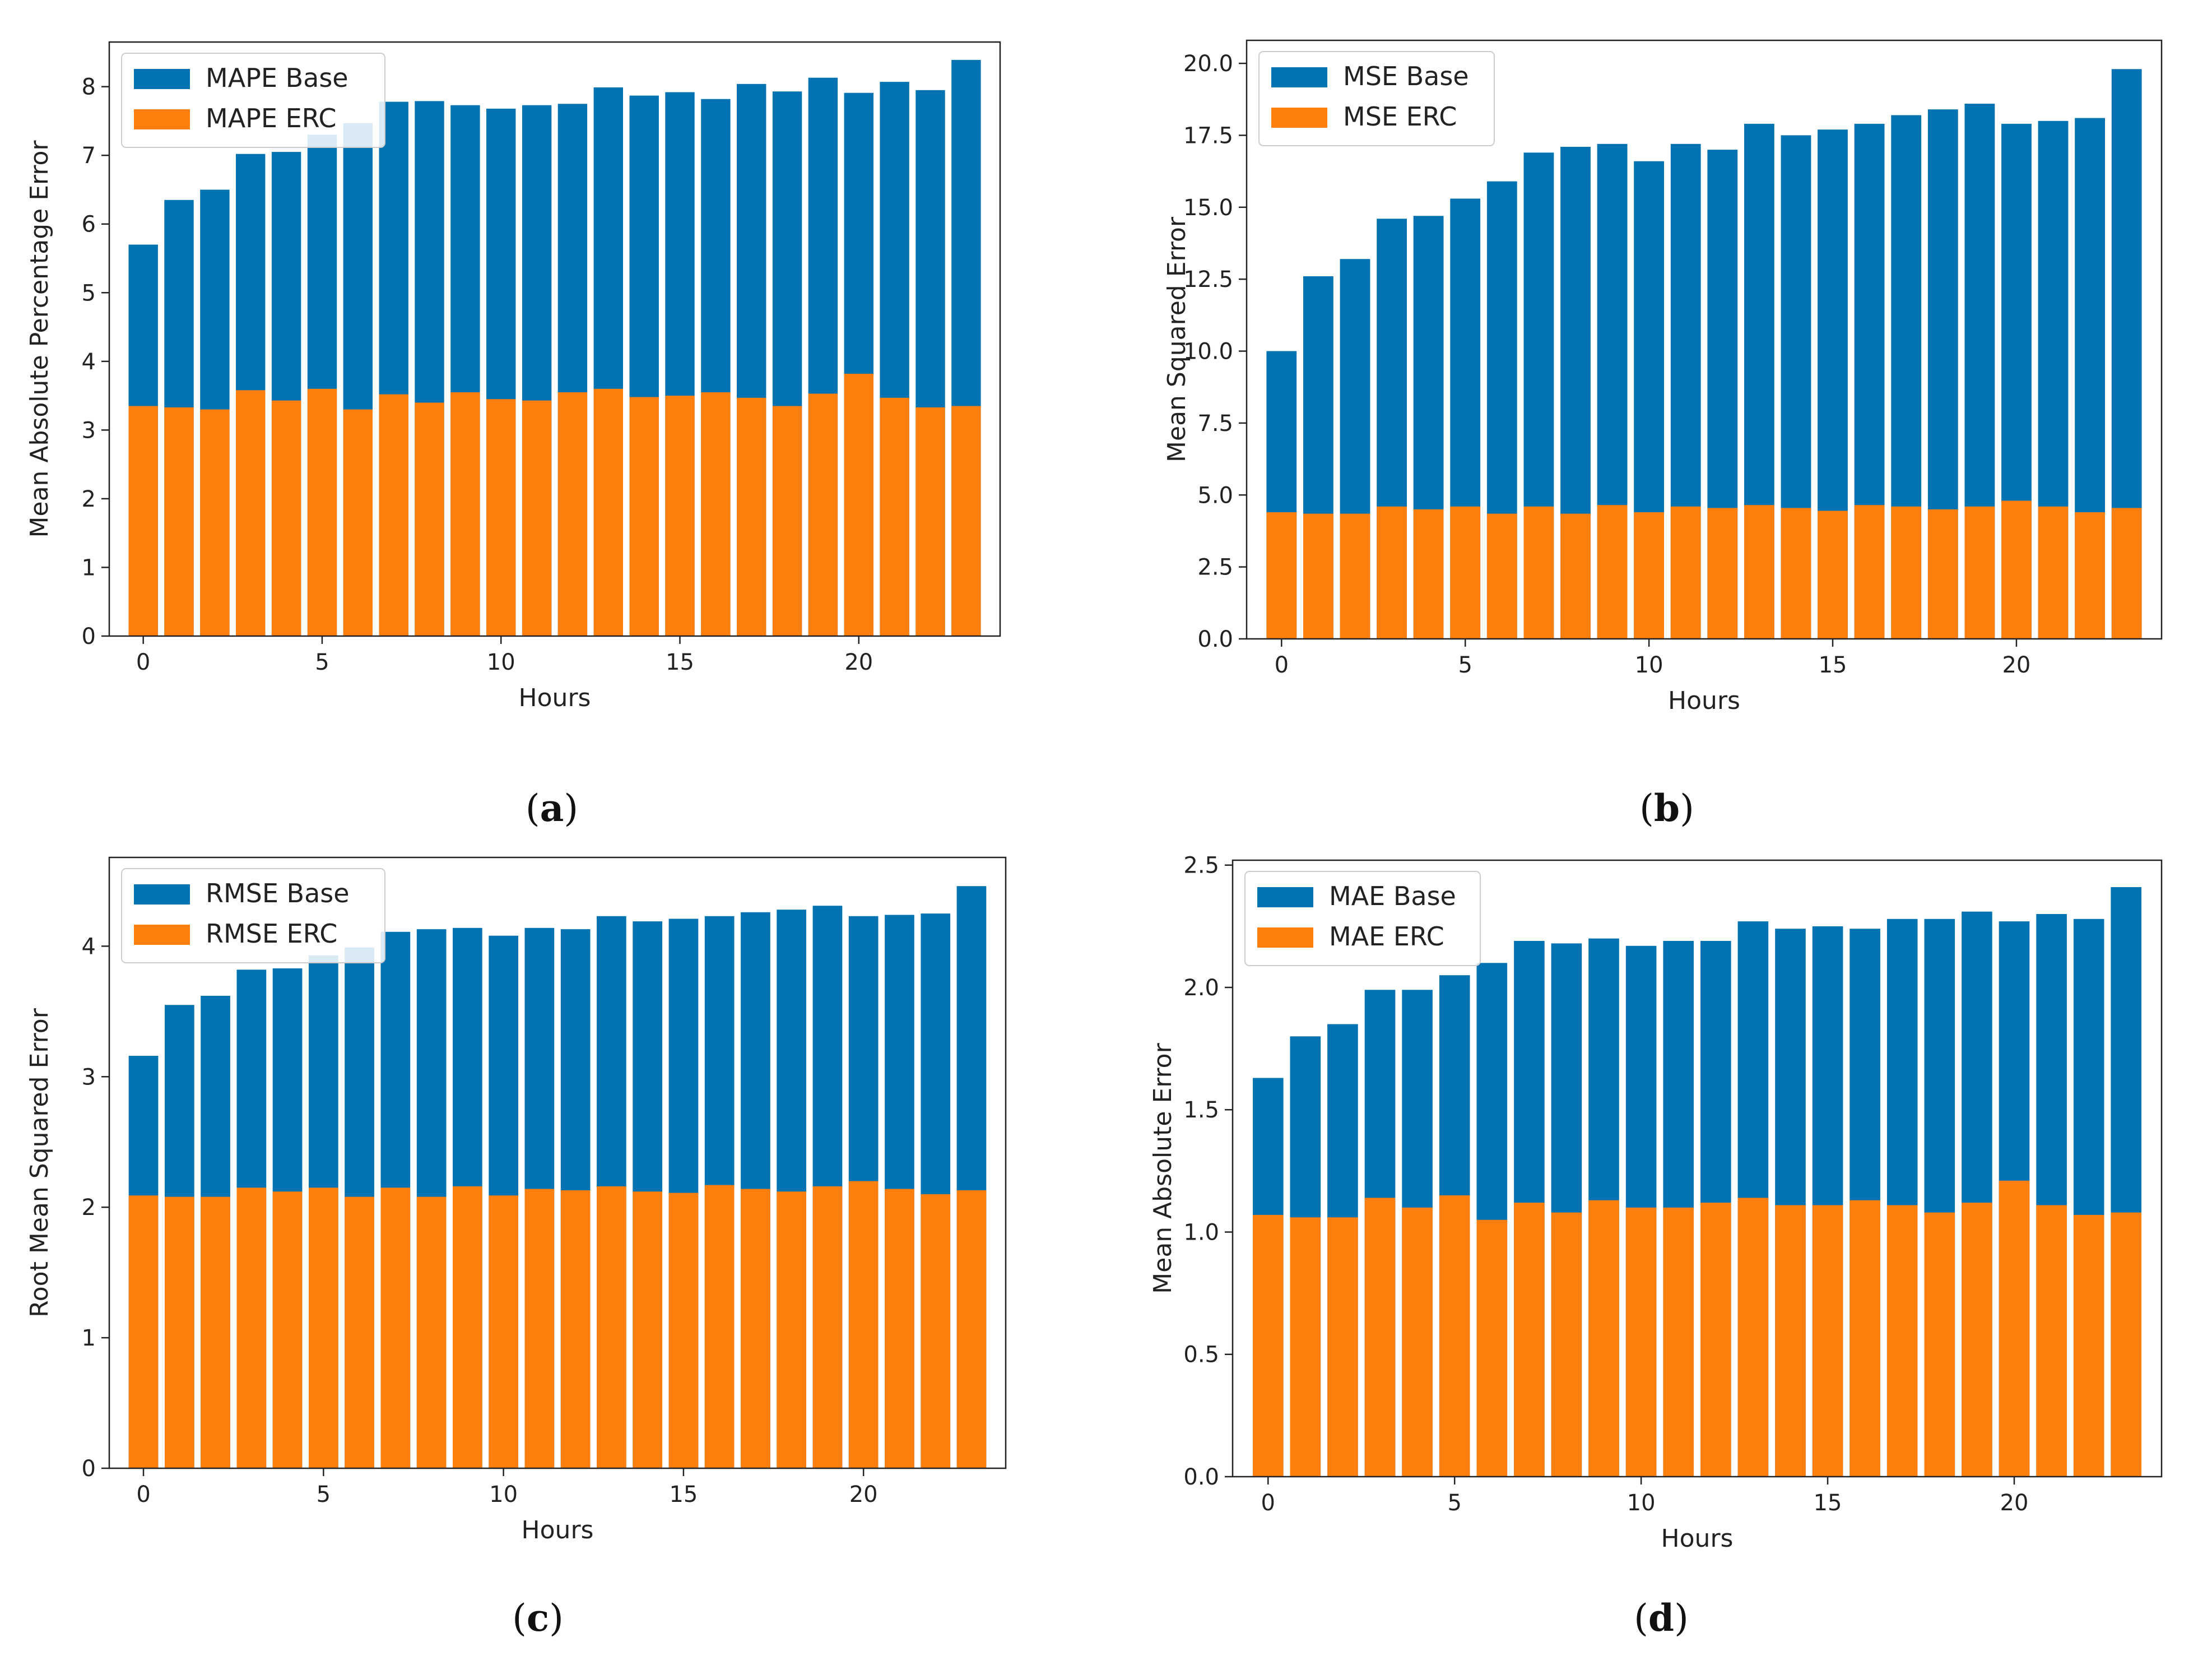  I want to click on series-mae-erc, so click(1697, 1329).